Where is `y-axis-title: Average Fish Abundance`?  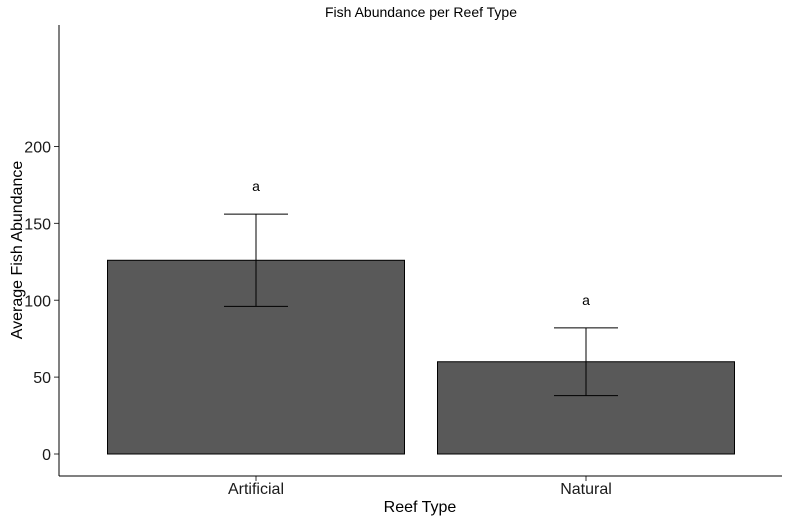
y-axis-title: Average Fish Abundance is located at coordinates (17, 250).